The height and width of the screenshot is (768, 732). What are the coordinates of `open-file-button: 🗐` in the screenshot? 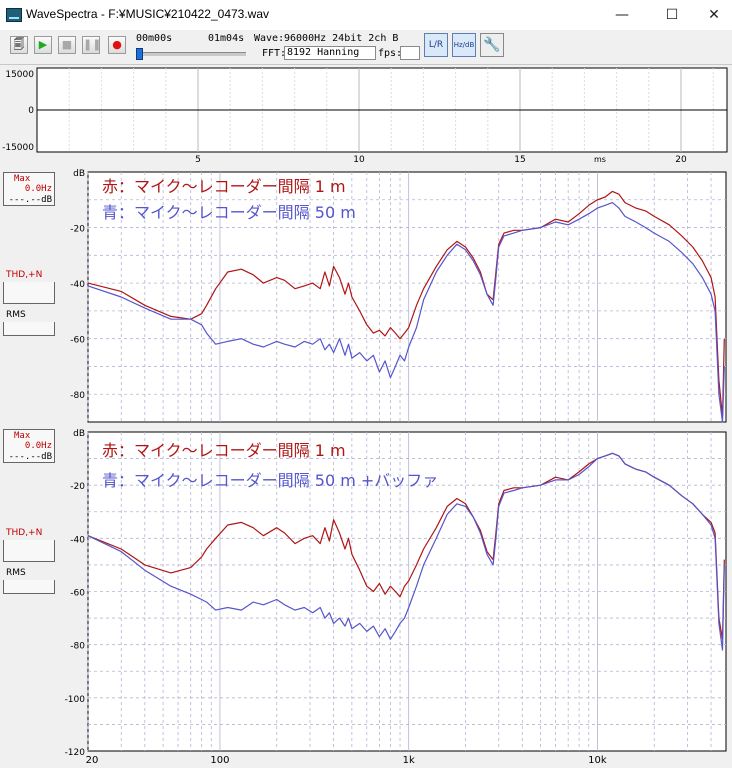 It's located at (19, 45).